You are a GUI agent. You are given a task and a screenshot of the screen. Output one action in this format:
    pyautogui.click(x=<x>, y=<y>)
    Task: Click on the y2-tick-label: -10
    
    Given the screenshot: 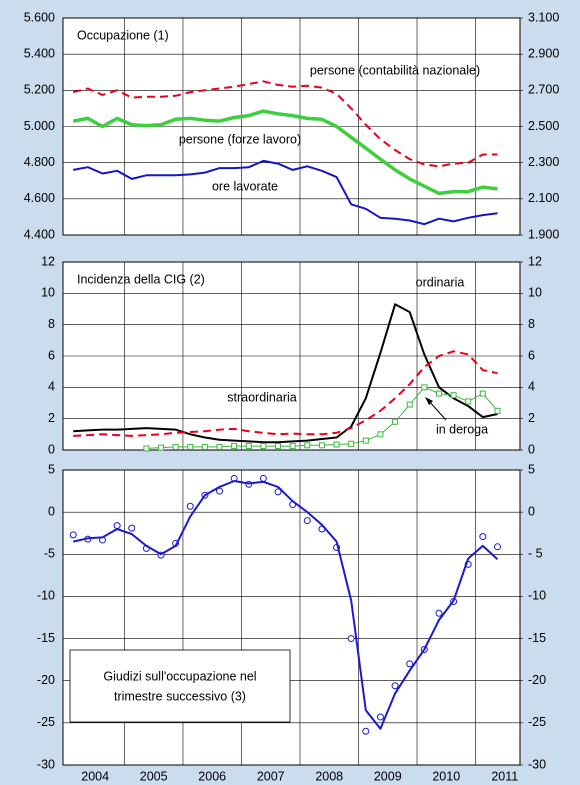 What is the action you would take?
    pyautogui.click(x=537, y=596)
    